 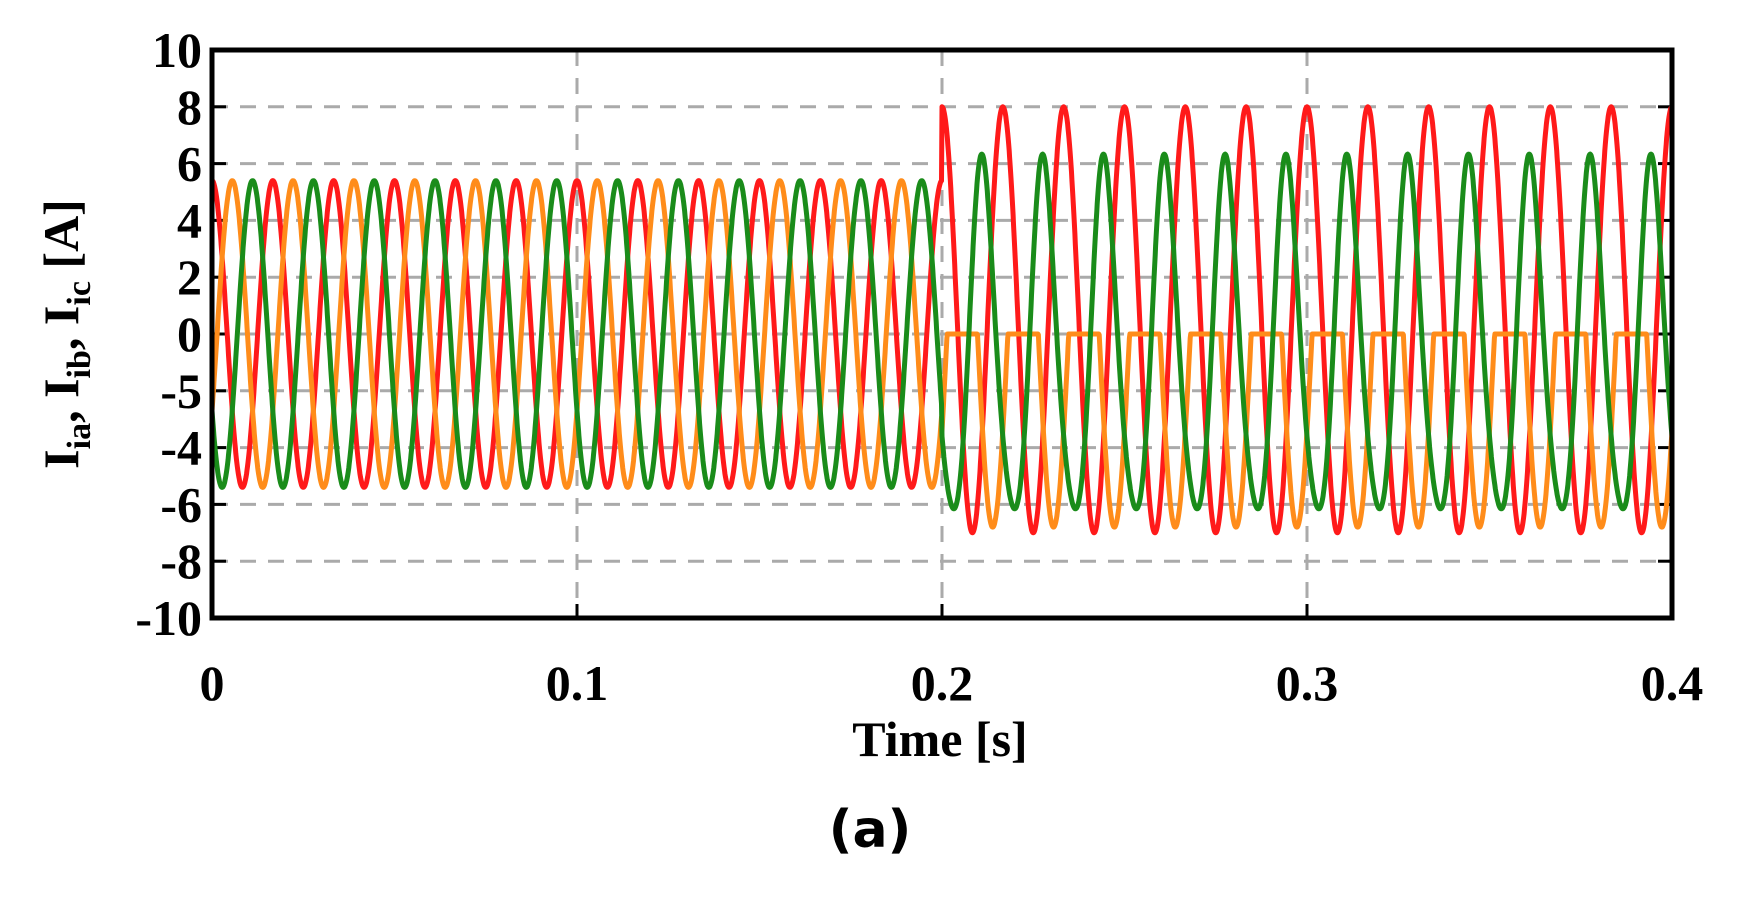 I want to click on y-axis-label: Iia, Iib, Iic [A], so click(x=65, y=334).